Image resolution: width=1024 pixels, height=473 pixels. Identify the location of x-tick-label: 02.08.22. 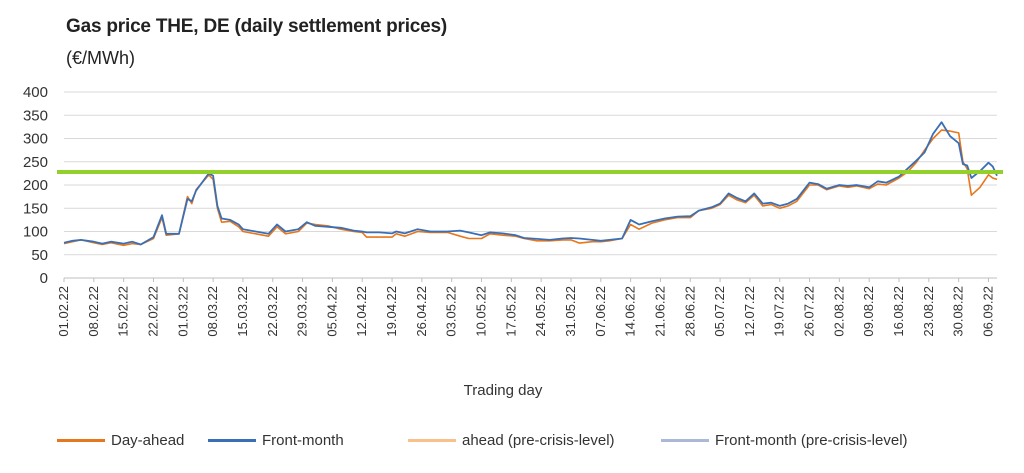
(838, 311).